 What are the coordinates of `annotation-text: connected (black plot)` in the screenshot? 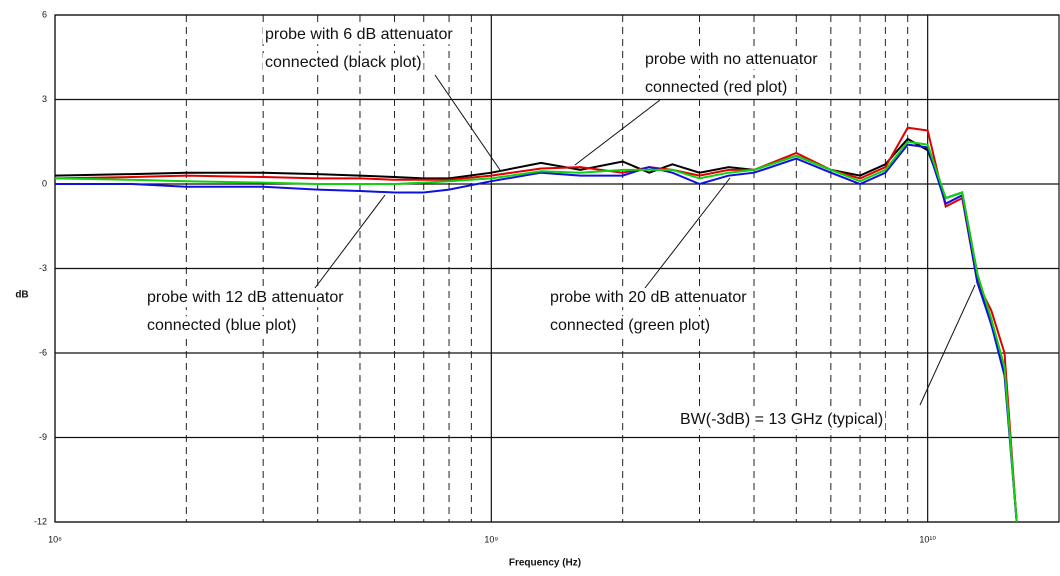 It's located at (343, 62).